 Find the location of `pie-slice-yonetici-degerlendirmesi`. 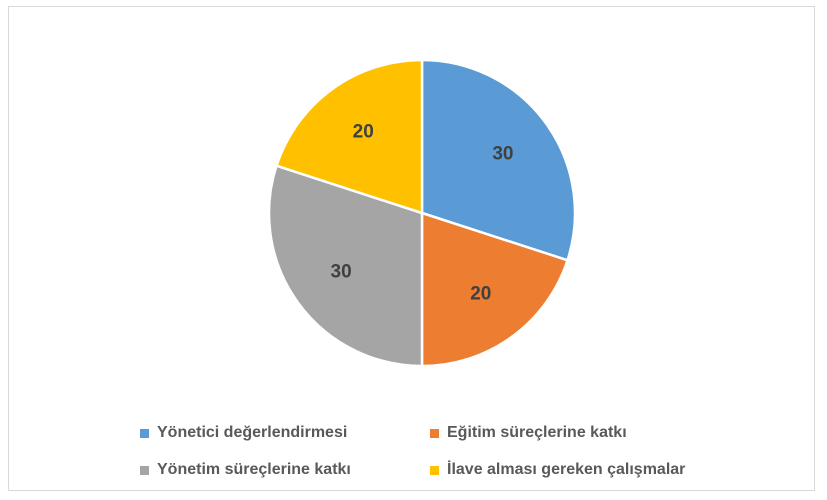

pie-slice-yonetici-degerlendirmesi is located at coordinates (498, 160).